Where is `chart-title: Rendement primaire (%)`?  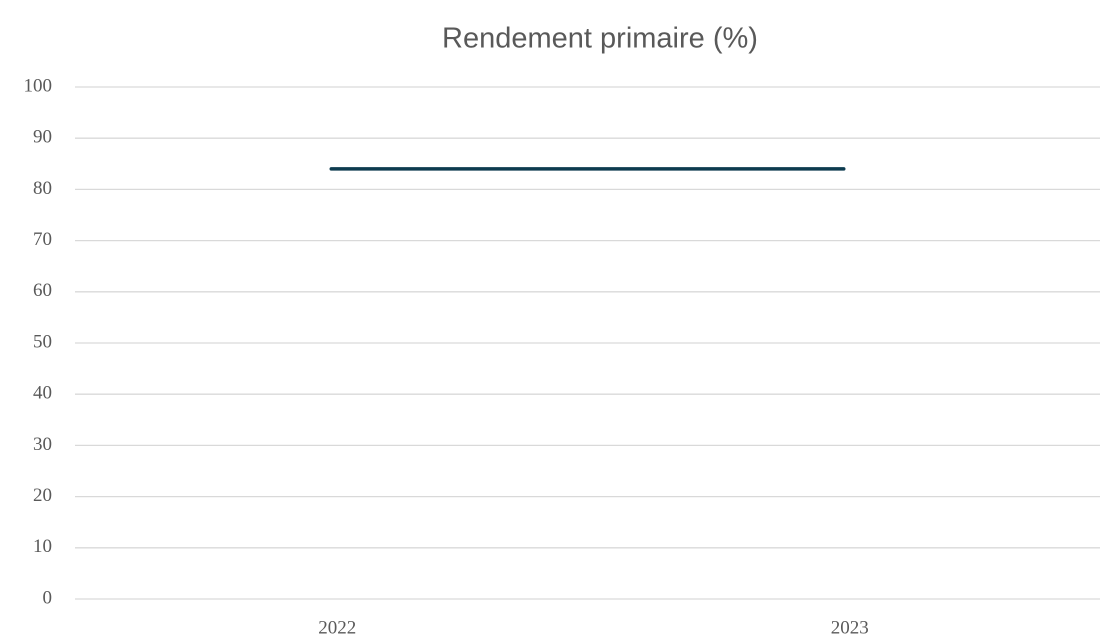 chart-title: Rendement primaire (%) is located at coordinates (600, 39).